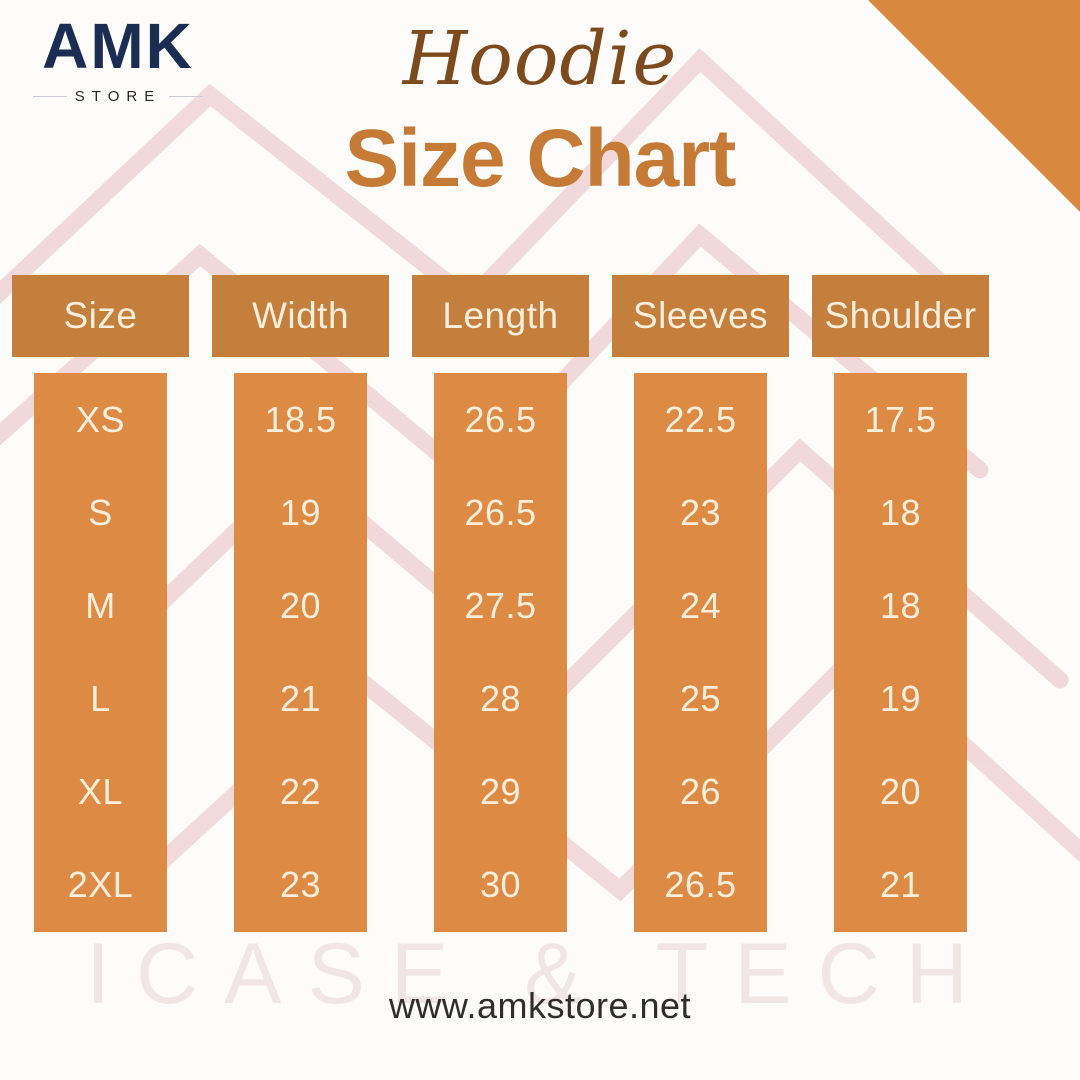 The width and height of the screenshot is (1080, 1080). Describe the element at coordinates (540, 158) in the screenshot. I see `page-title: Size Chart` at that location.